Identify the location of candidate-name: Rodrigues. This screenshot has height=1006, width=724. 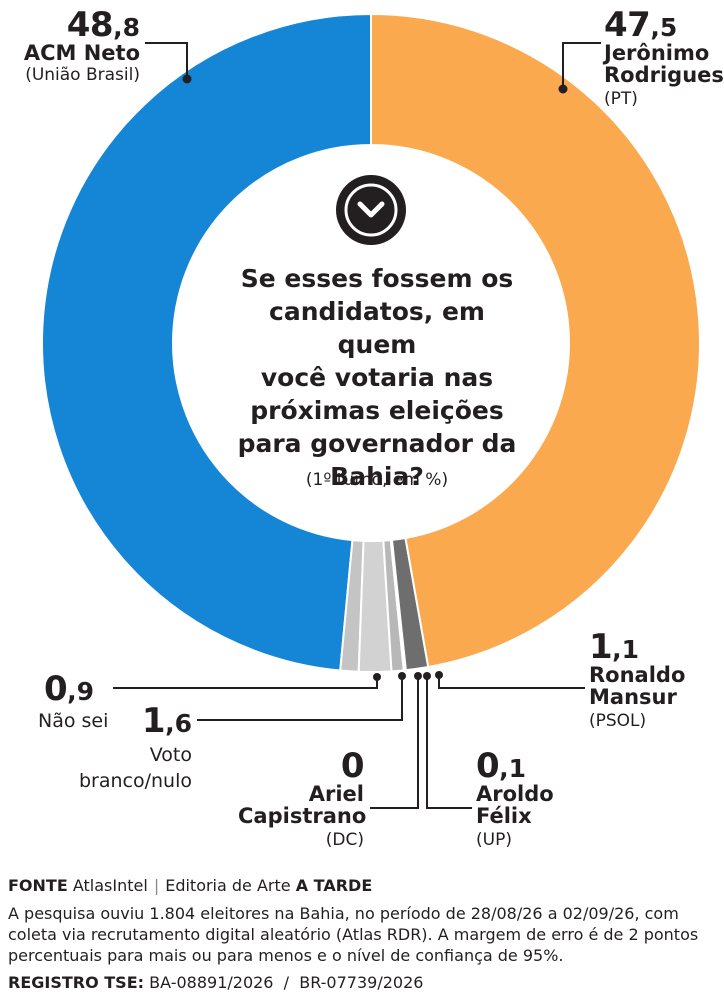
(664, 75).